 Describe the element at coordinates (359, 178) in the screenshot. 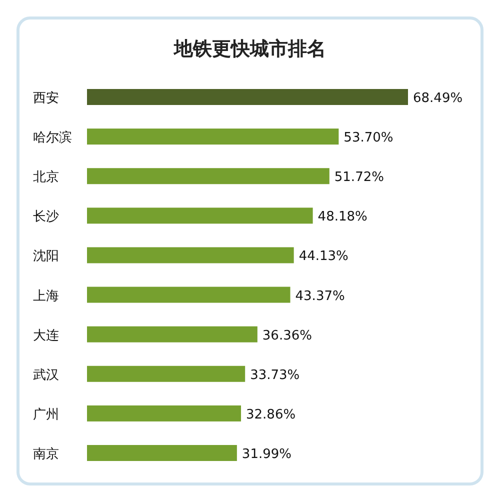

I see `data-label: 51.72%` at that location.